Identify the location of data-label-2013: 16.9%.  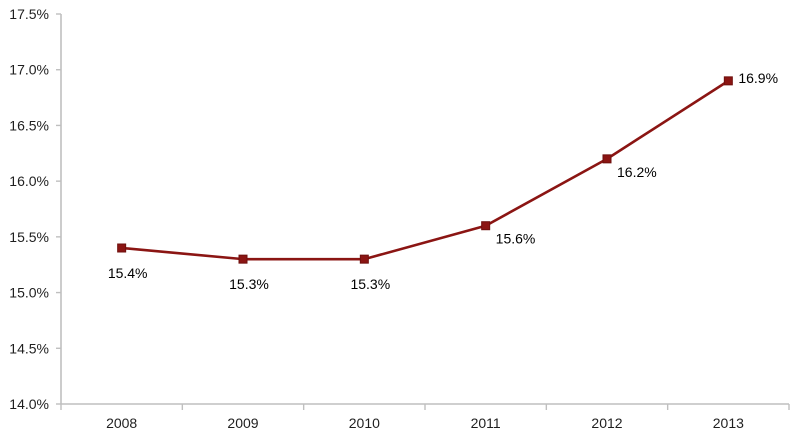
(758, 78).